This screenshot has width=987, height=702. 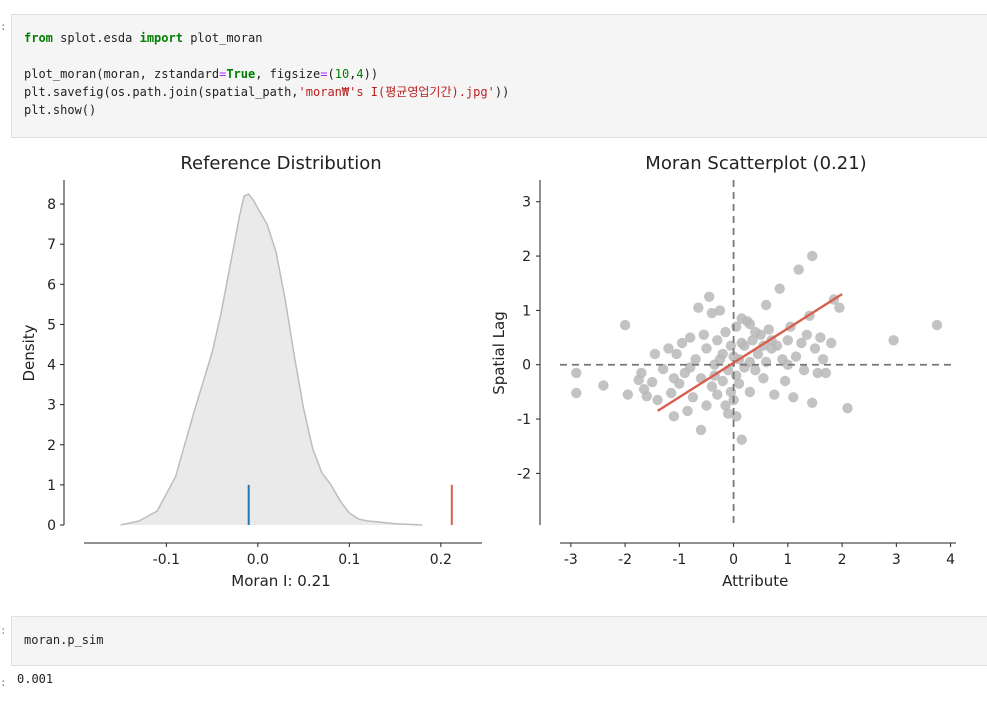 What do you see at coordinates (499, 641) in the screenshot?
I see `code-cell-p-sim: moran.p_sim` at bounding box center [499, 641].